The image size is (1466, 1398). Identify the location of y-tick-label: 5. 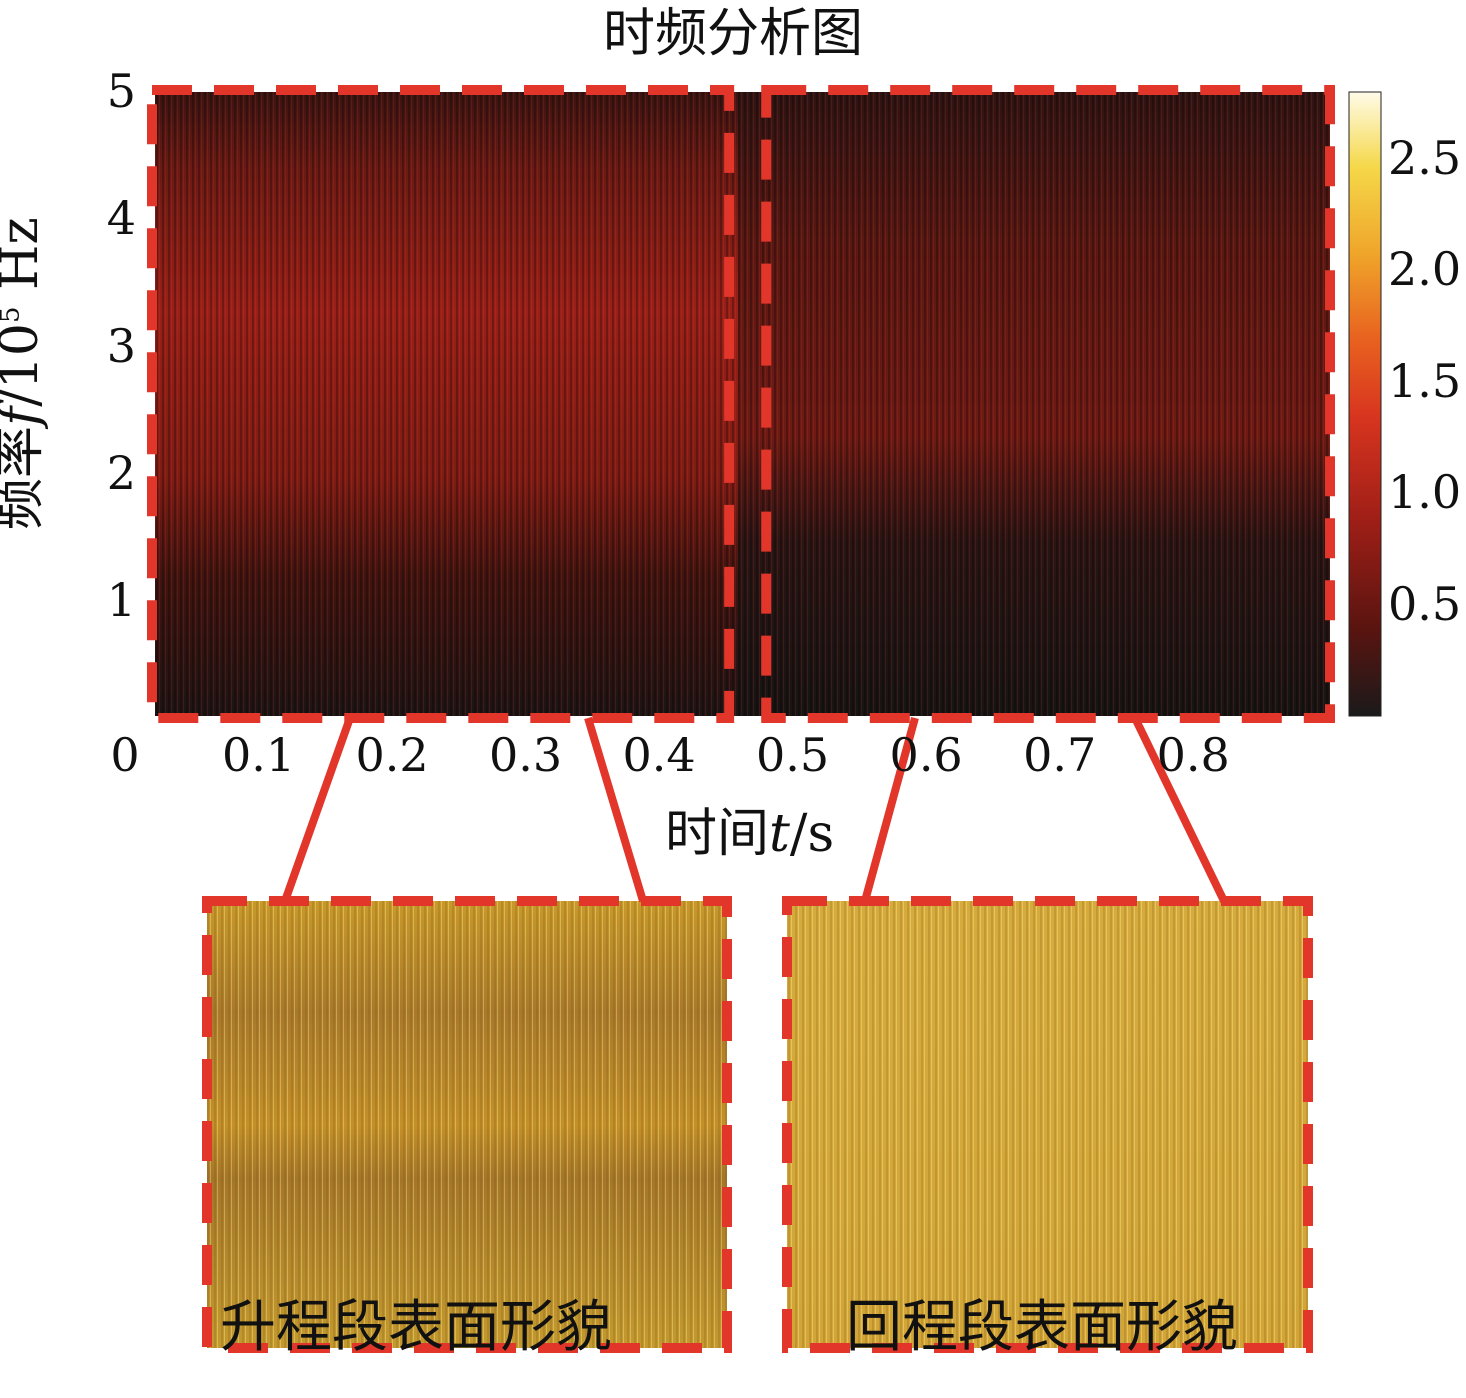
(121, 91).